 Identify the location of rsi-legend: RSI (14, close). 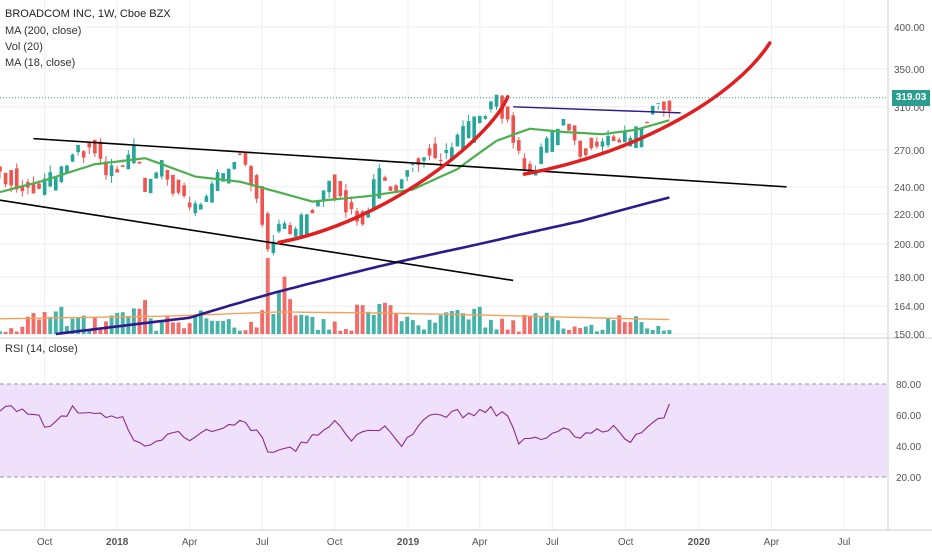
(41, 349).